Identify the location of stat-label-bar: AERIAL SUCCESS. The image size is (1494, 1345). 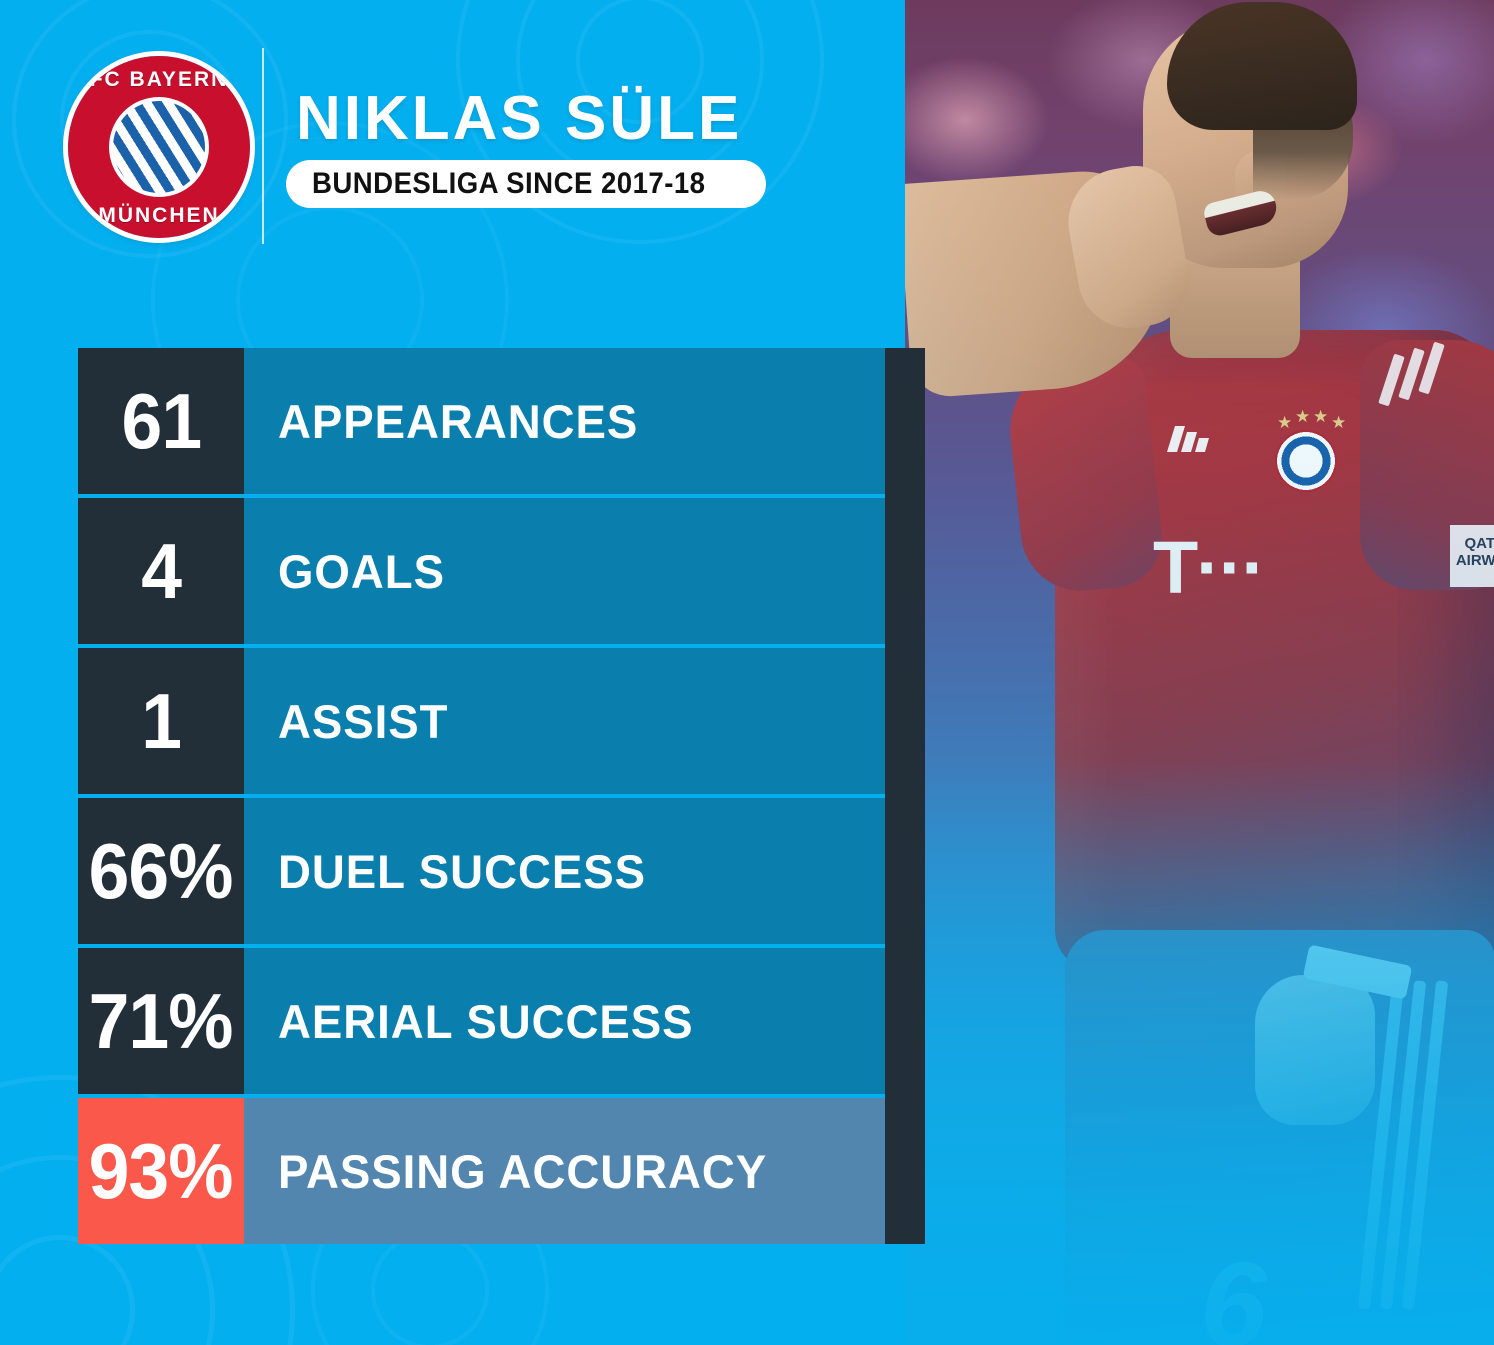
(564, 1021).